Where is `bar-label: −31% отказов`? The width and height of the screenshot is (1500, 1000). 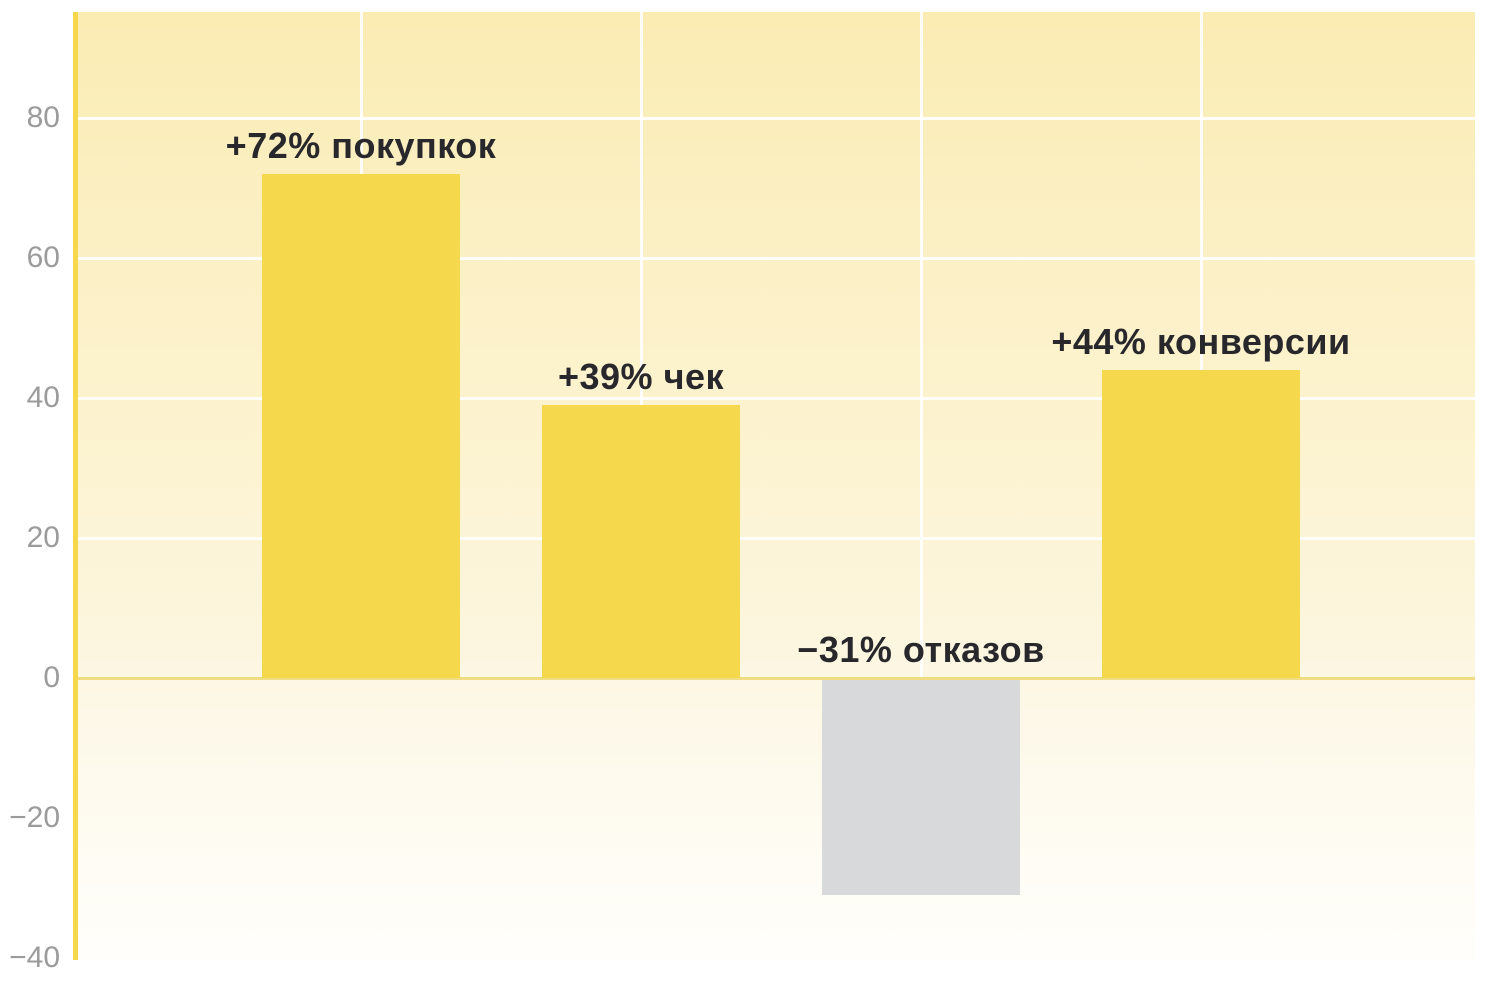
bar-label: −31% отказов is located at coordinates (921, 649).